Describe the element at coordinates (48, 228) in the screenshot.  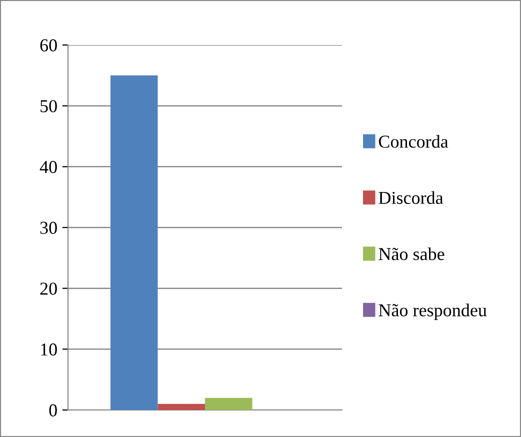
I see `y-tick-label: 30` at that location.